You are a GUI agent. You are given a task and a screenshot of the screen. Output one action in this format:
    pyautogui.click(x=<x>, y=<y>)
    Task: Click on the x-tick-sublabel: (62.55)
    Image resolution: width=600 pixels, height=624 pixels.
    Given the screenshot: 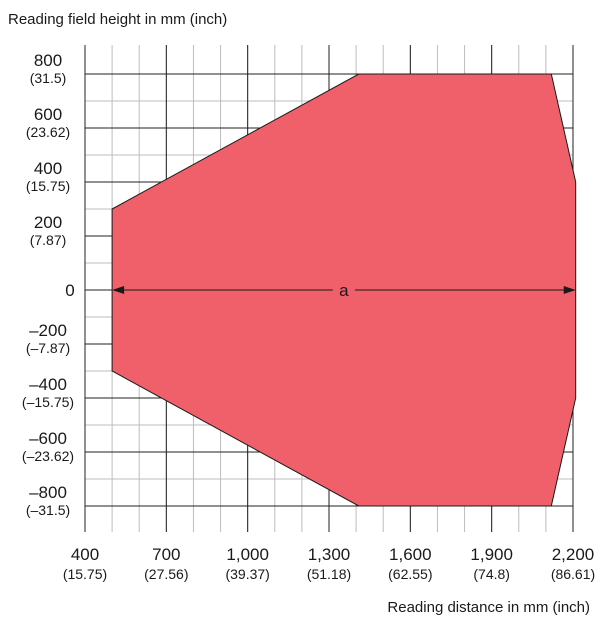 What is the action you would take?
    pyautogui.click(x=410, y=574)
    